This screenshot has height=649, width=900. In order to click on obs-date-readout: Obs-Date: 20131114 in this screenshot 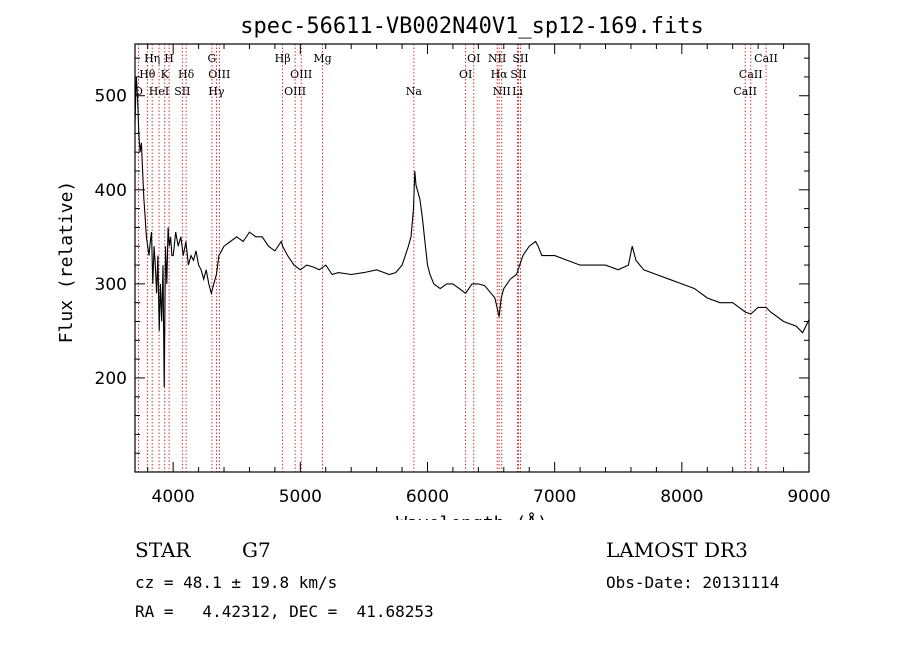, I will do `click(693, 582)`.